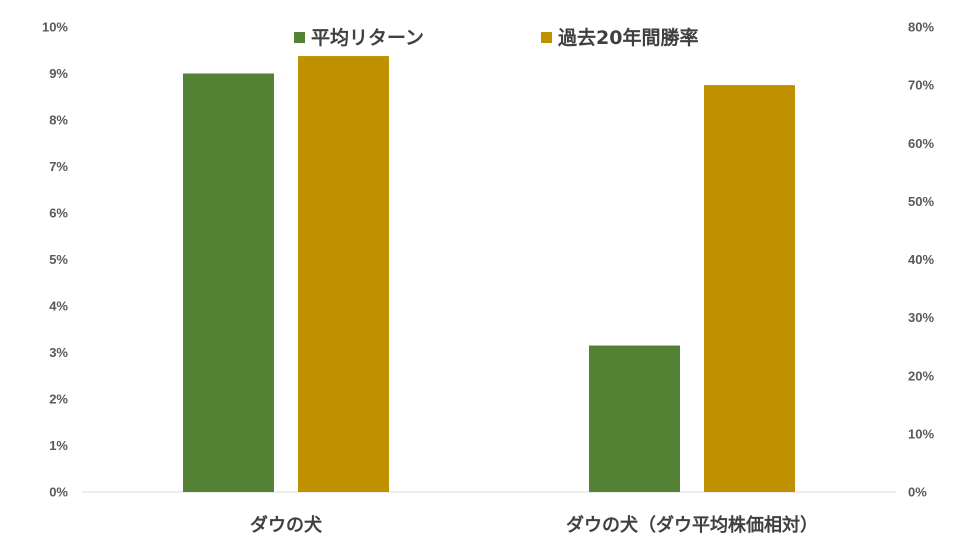 This screenshot has width=978, height=549. Describe the element at coordinates (58, 166) in the screenshot. I see `left-tick-label: 7%` at that location.